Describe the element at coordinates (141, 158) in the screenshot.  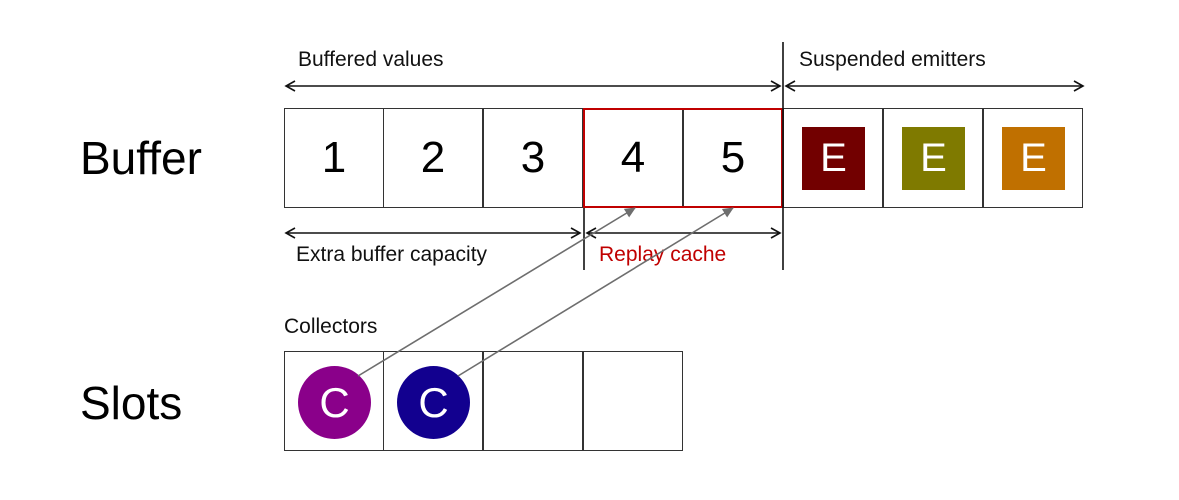
I see `buffer-row-label: Buffer` at that location.